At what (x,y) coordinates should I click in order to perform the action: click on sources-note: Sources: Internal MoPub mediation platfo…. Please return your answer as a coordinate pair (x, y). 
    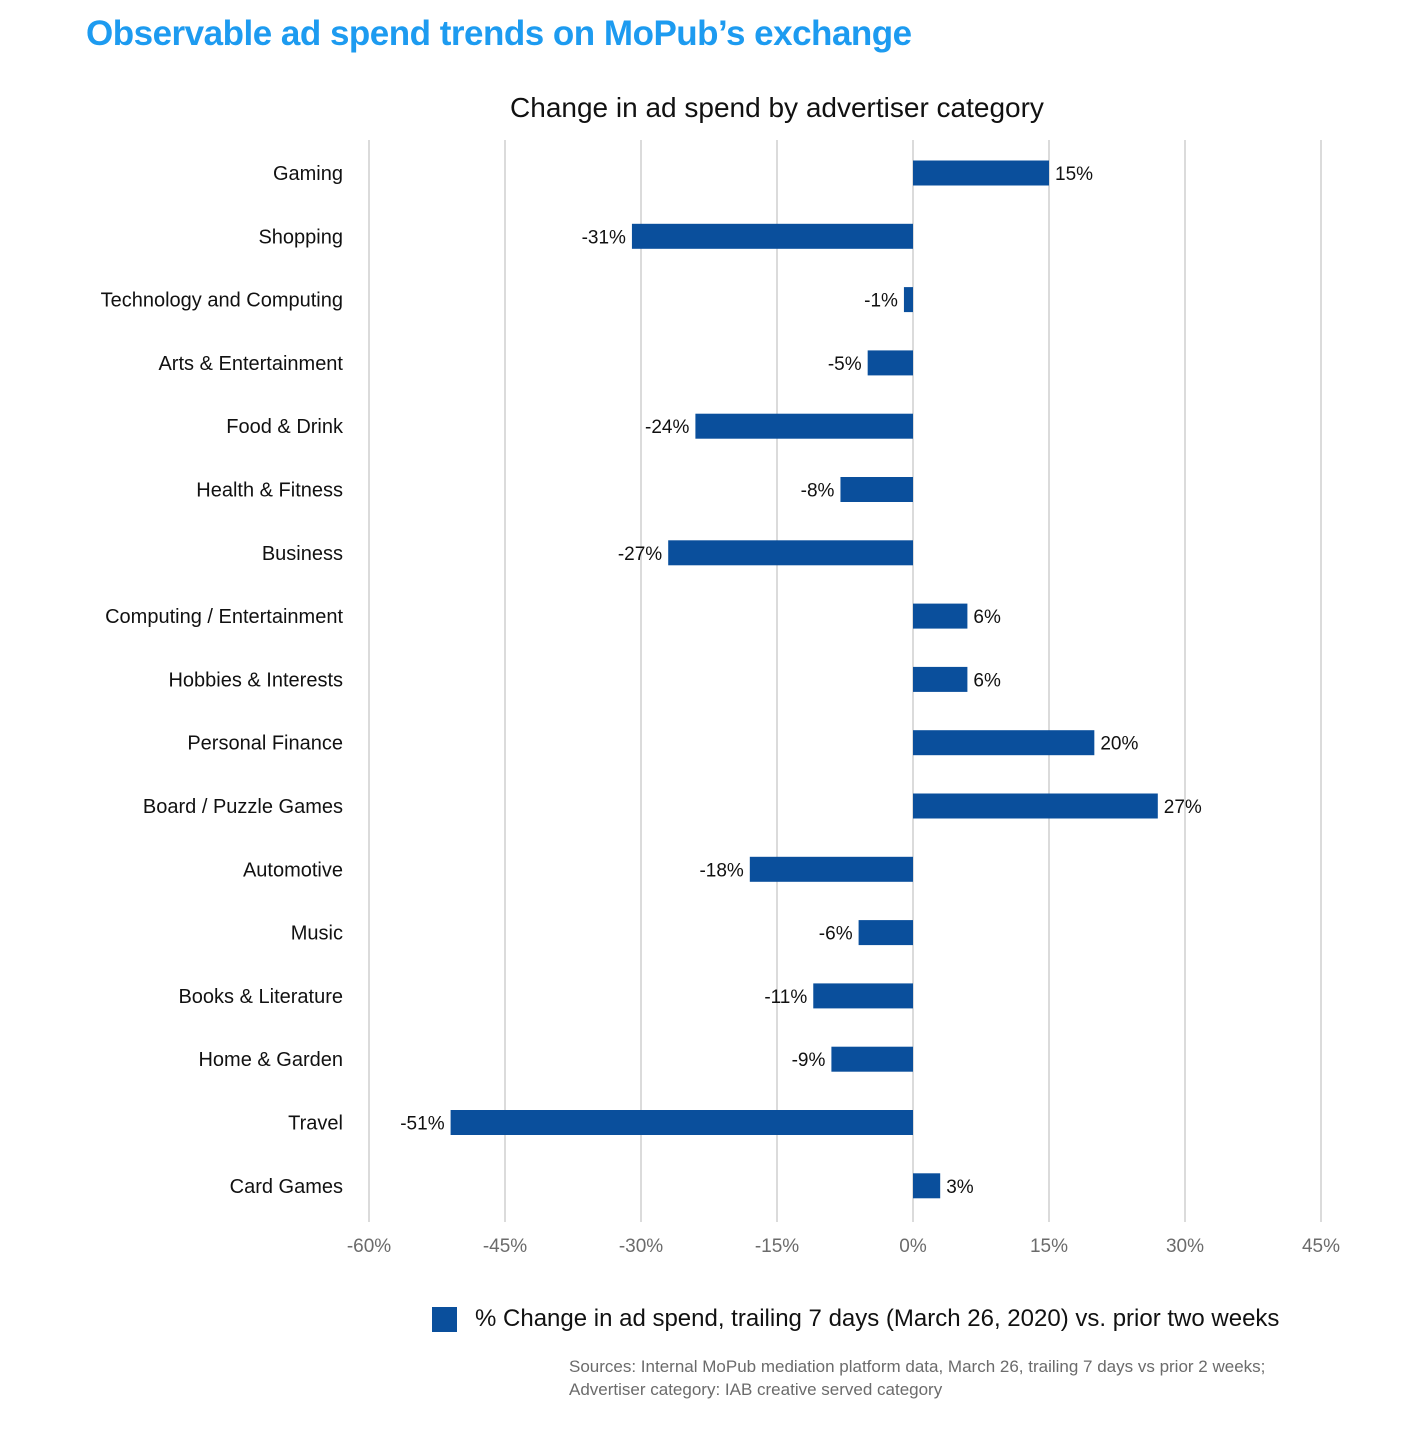
    Looking at the image, I should click on (917, 1378).